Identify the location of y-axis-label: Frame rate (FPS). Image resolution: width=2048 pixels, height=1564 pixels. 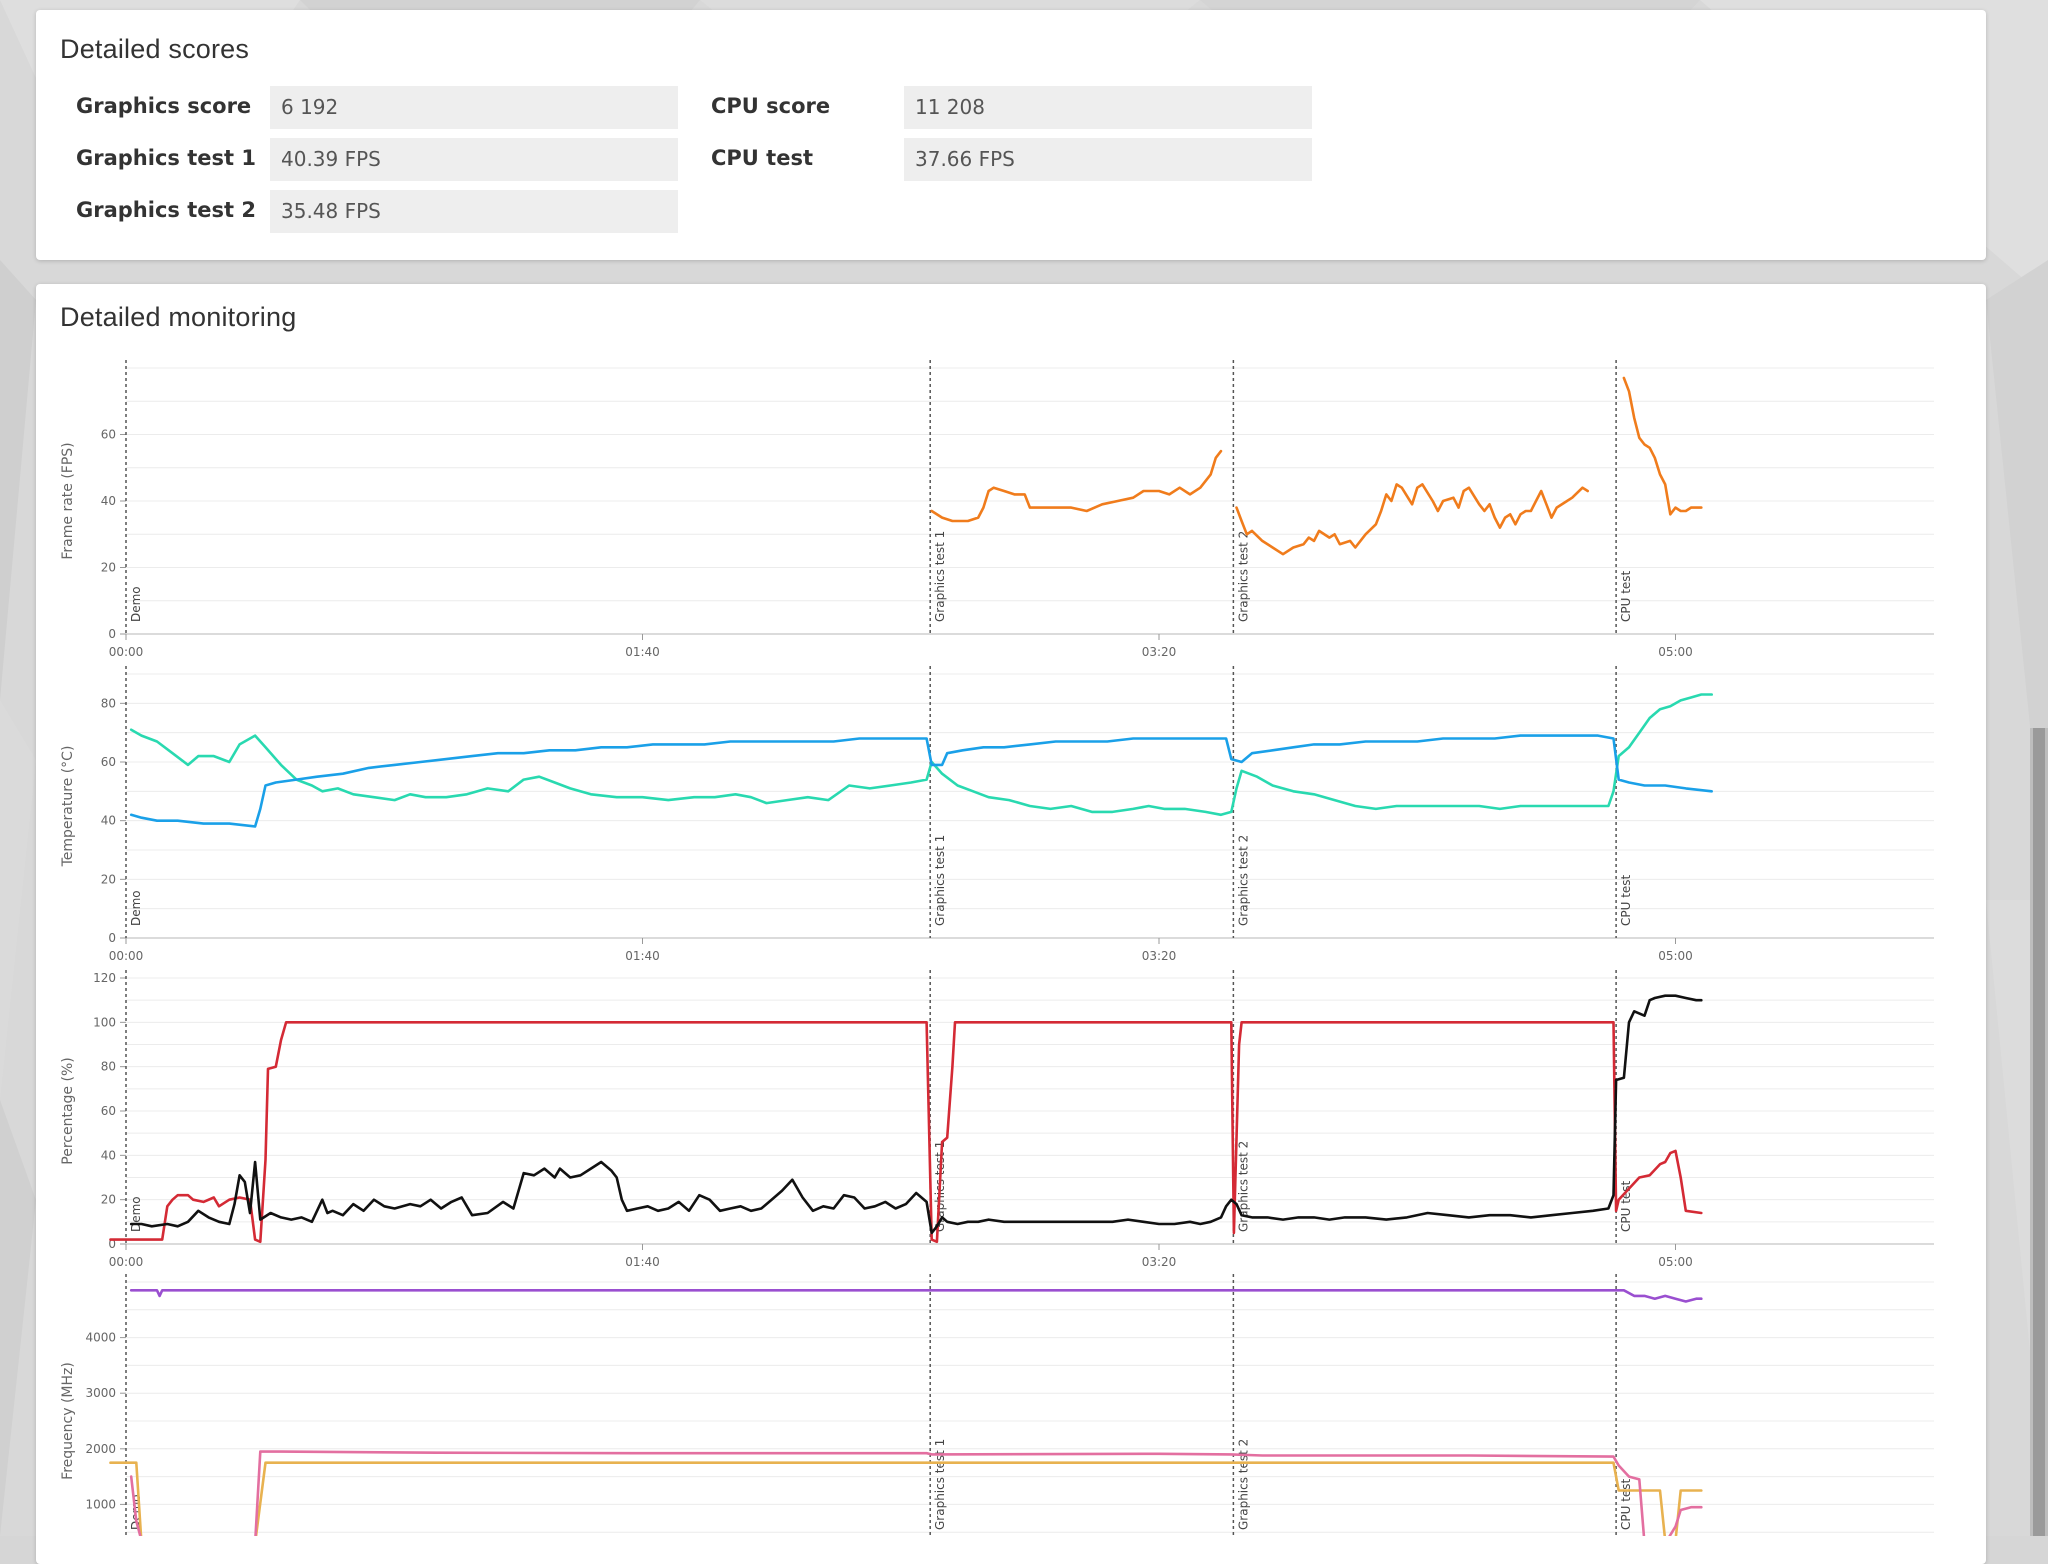
(68, 500).